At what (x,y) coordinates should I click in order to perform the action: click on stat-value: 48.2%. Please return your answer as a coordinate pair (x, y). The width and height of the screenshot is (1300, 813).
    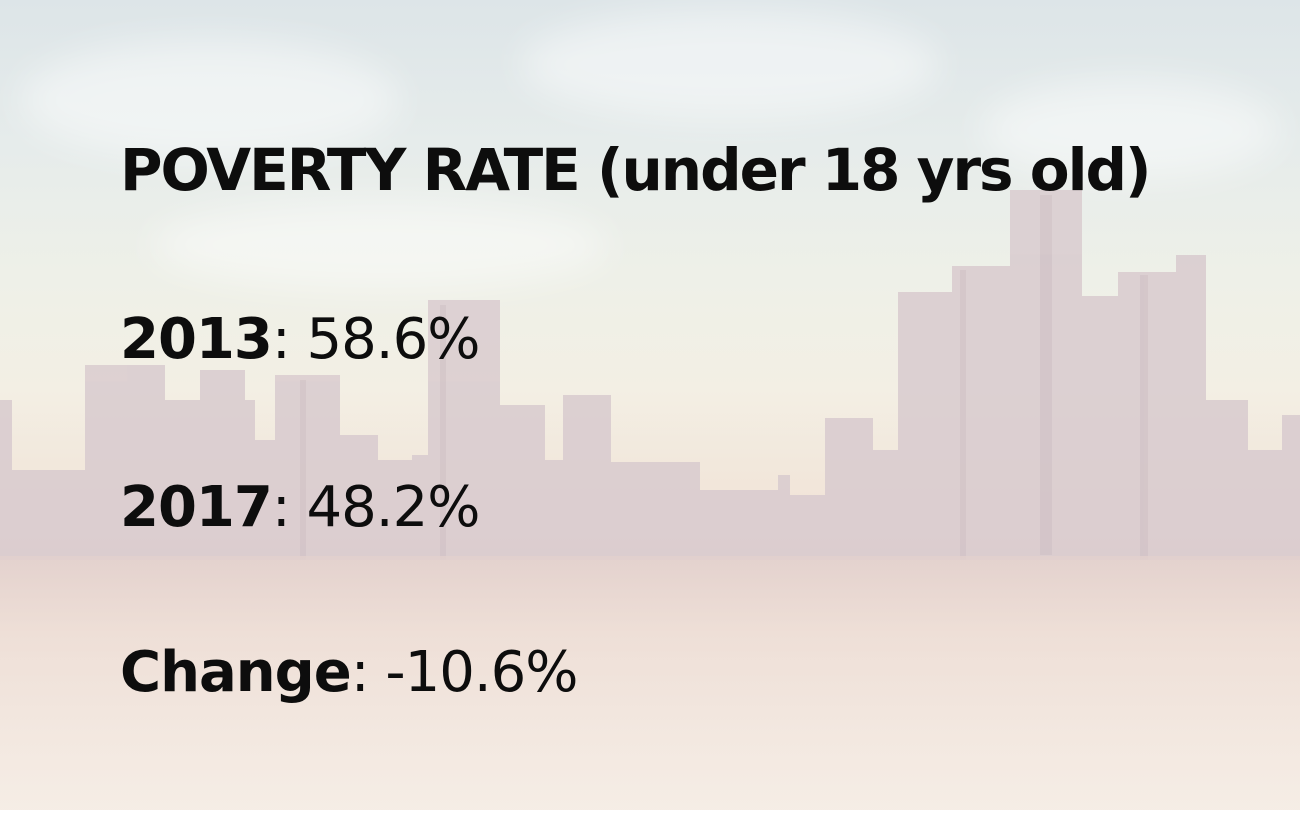
    Looking at the image, I should click on (385, 507).